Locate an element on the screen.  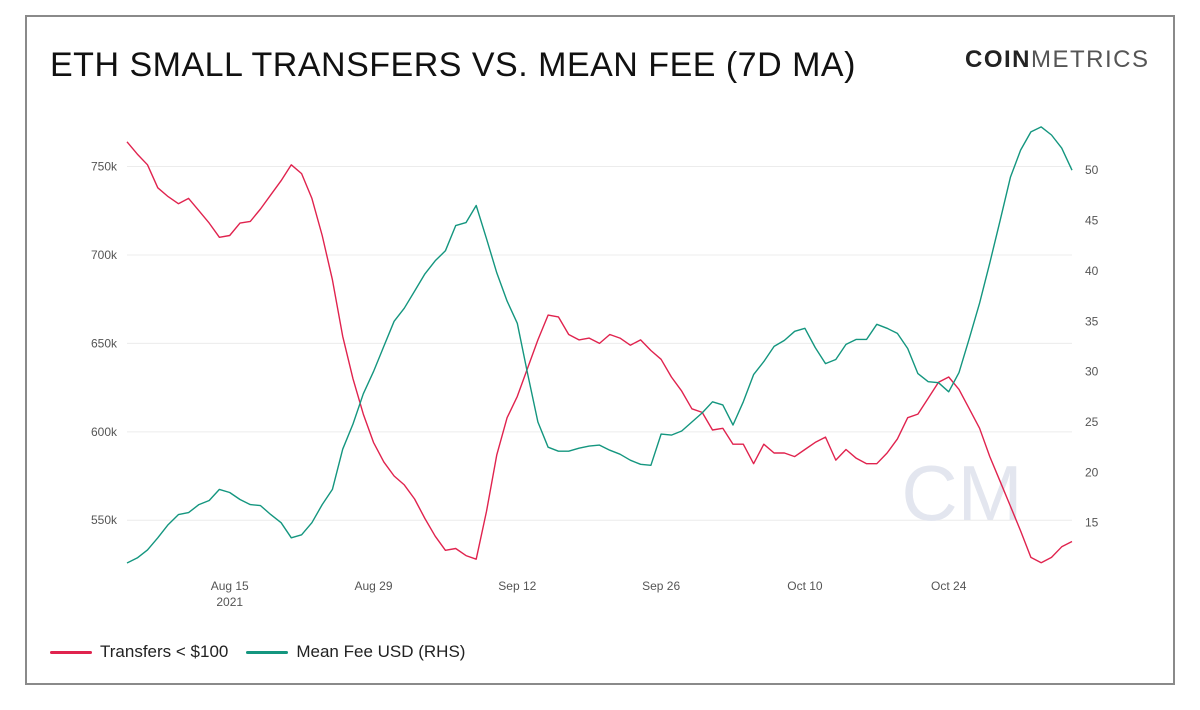
y-right-tick-label: 45 is located at coordinates (1092, 221).